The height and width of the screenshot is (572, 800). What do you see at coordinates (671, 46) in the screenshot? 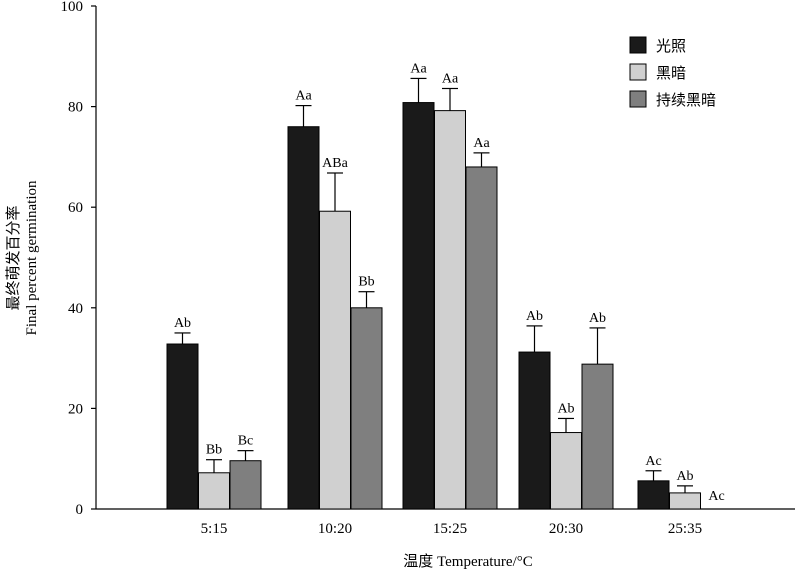
I see `legend-label: 光照` at bounding box center [671, 46].